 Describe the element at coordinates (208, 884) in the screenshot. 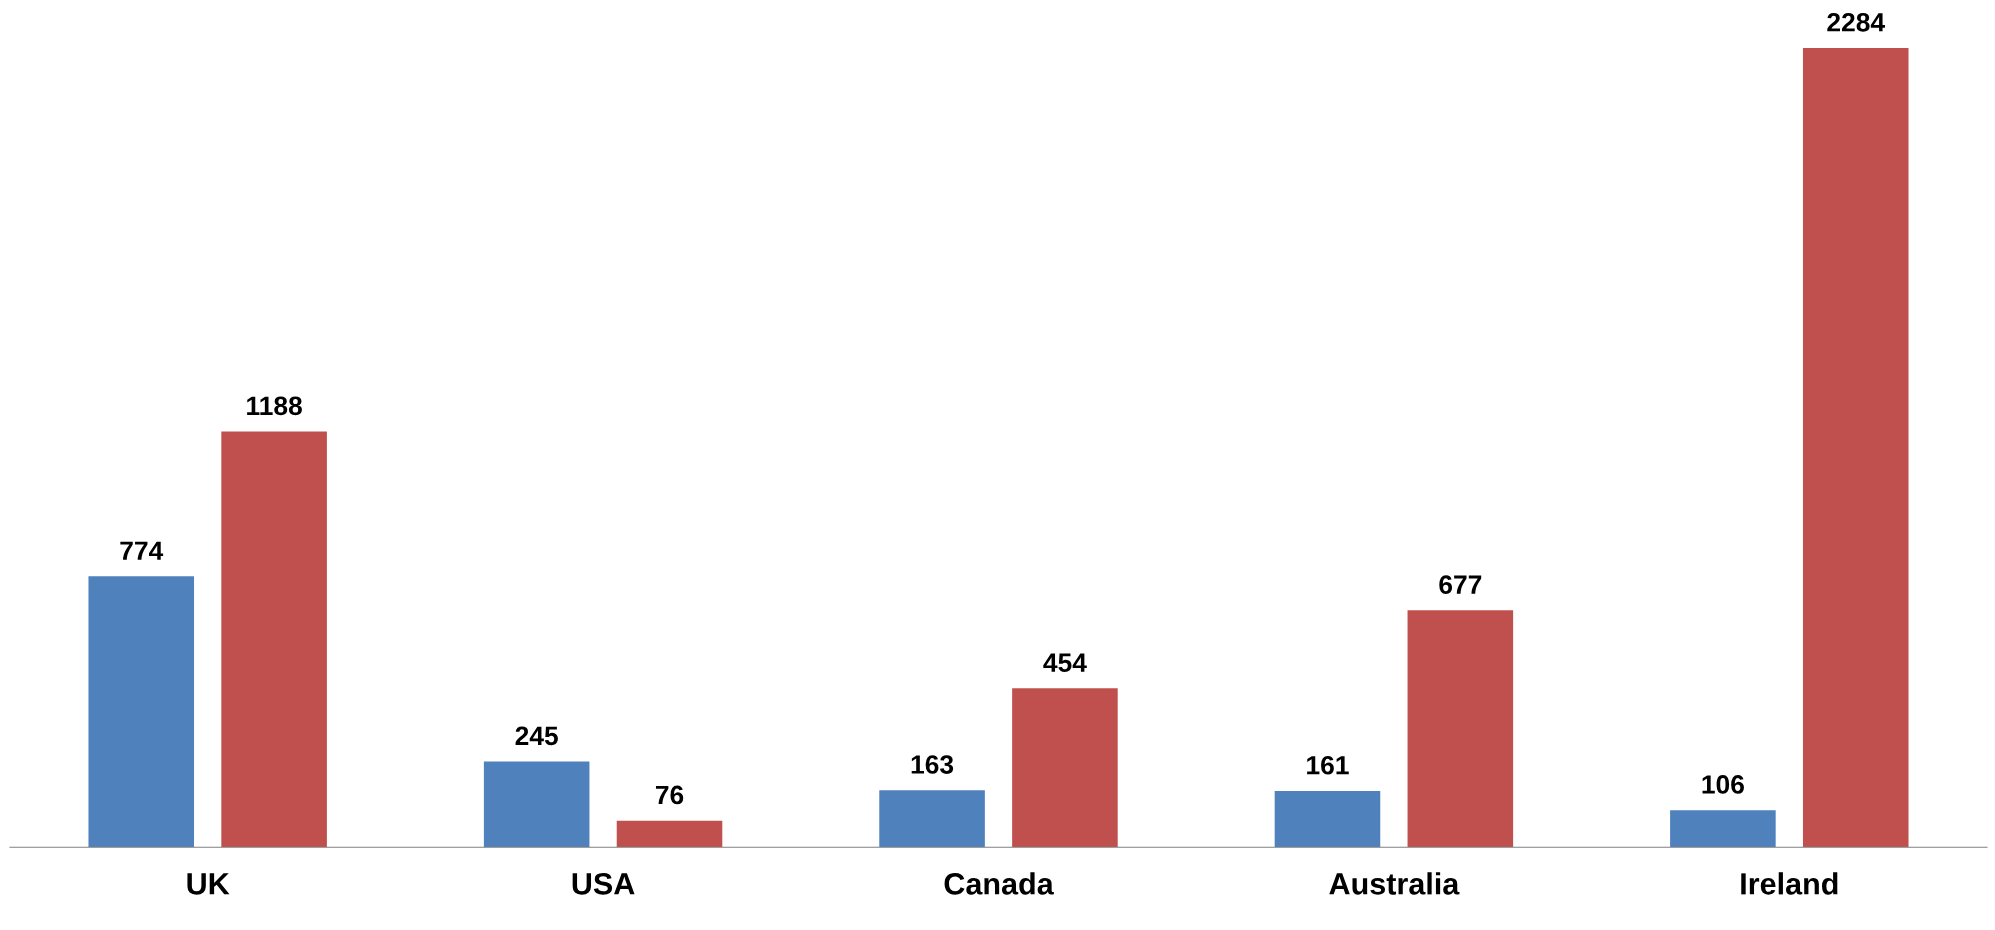

I see `x-tick-label: UK` at that location.